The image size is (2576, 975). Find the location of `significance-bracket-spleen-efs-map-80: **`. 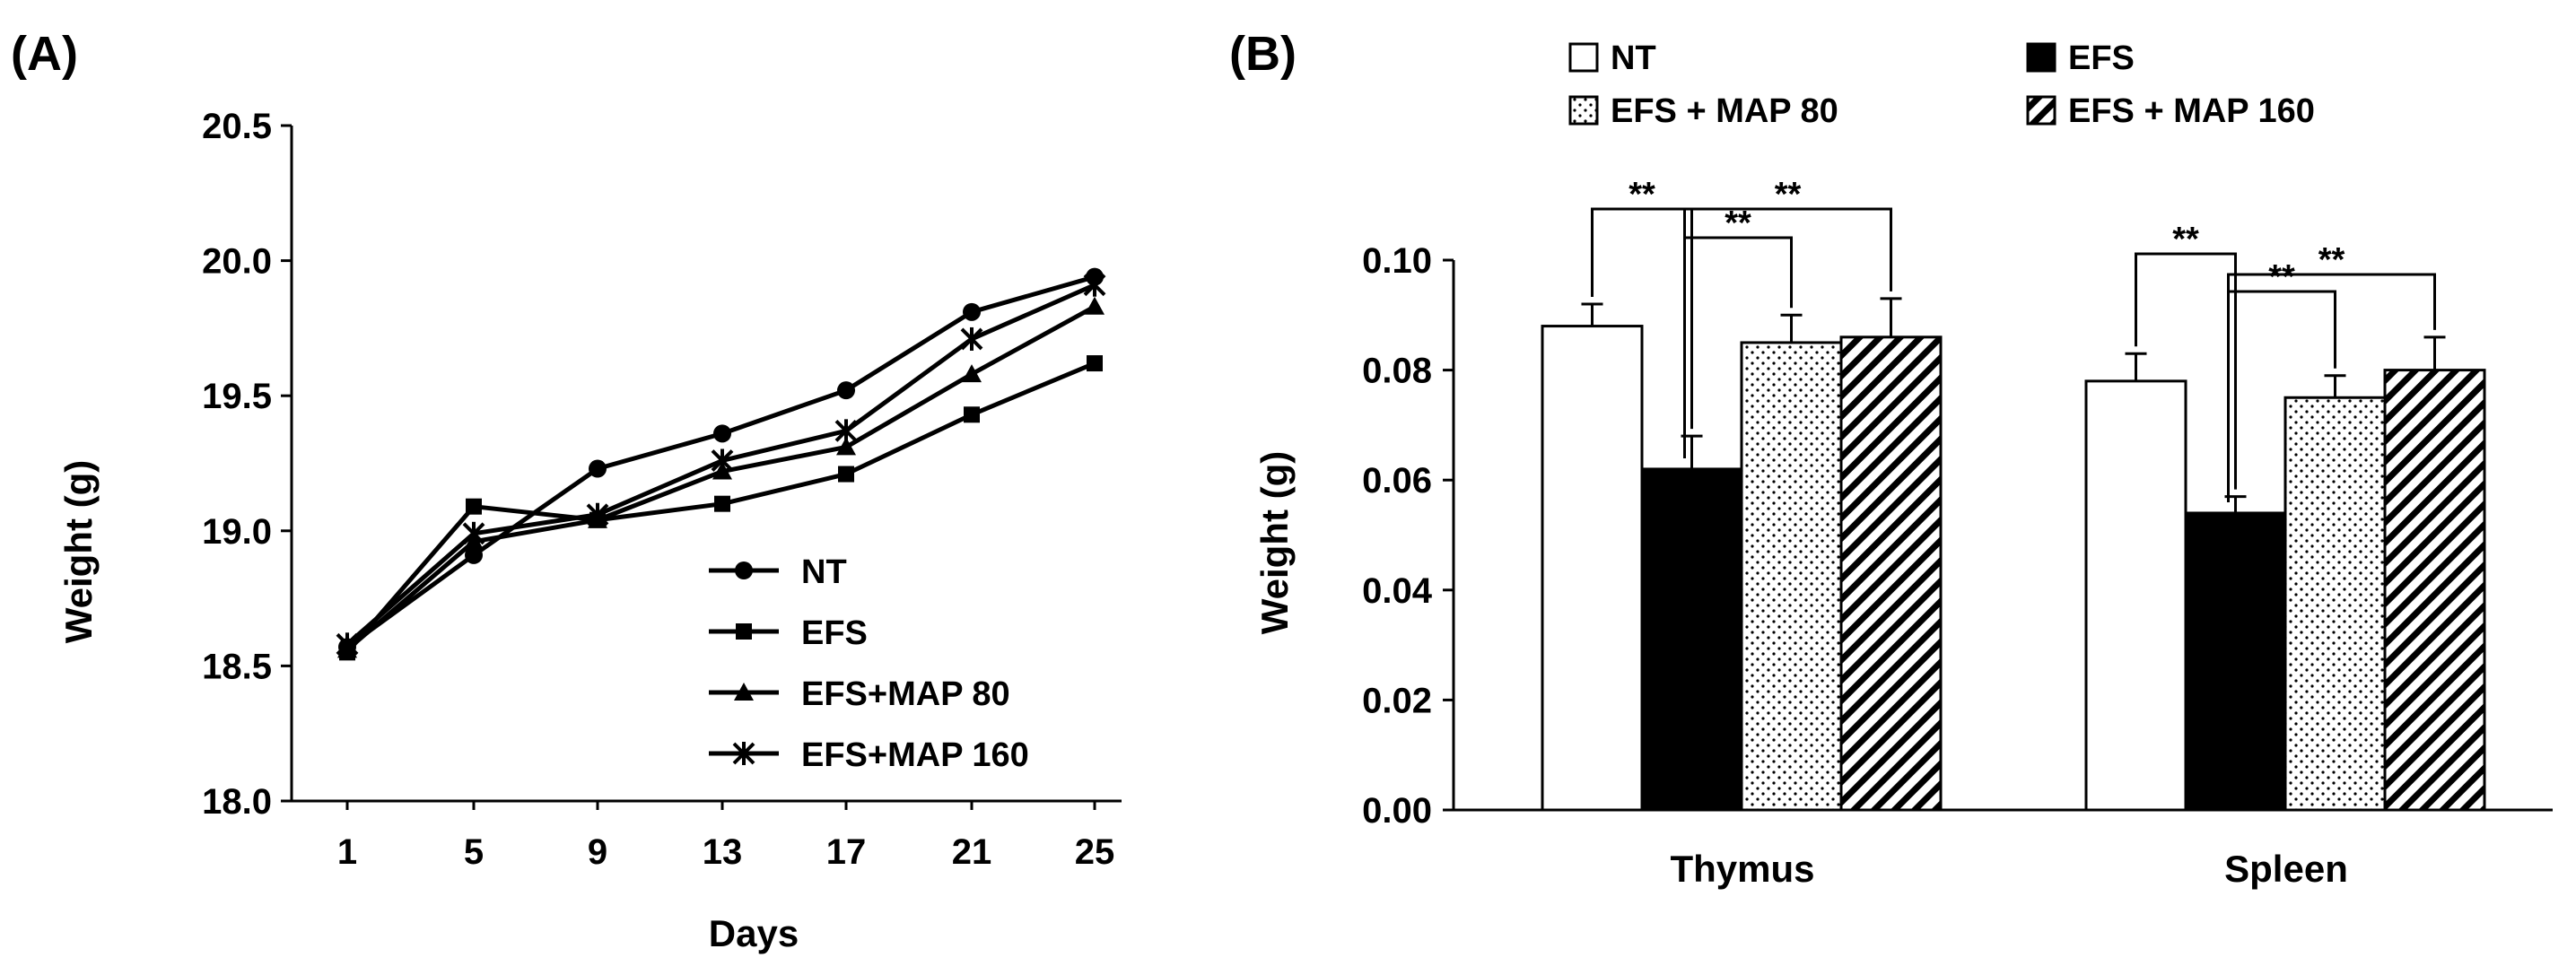

significance-bracket-spleen-efs-map-80: ** is located at coordinates (2281, 380).